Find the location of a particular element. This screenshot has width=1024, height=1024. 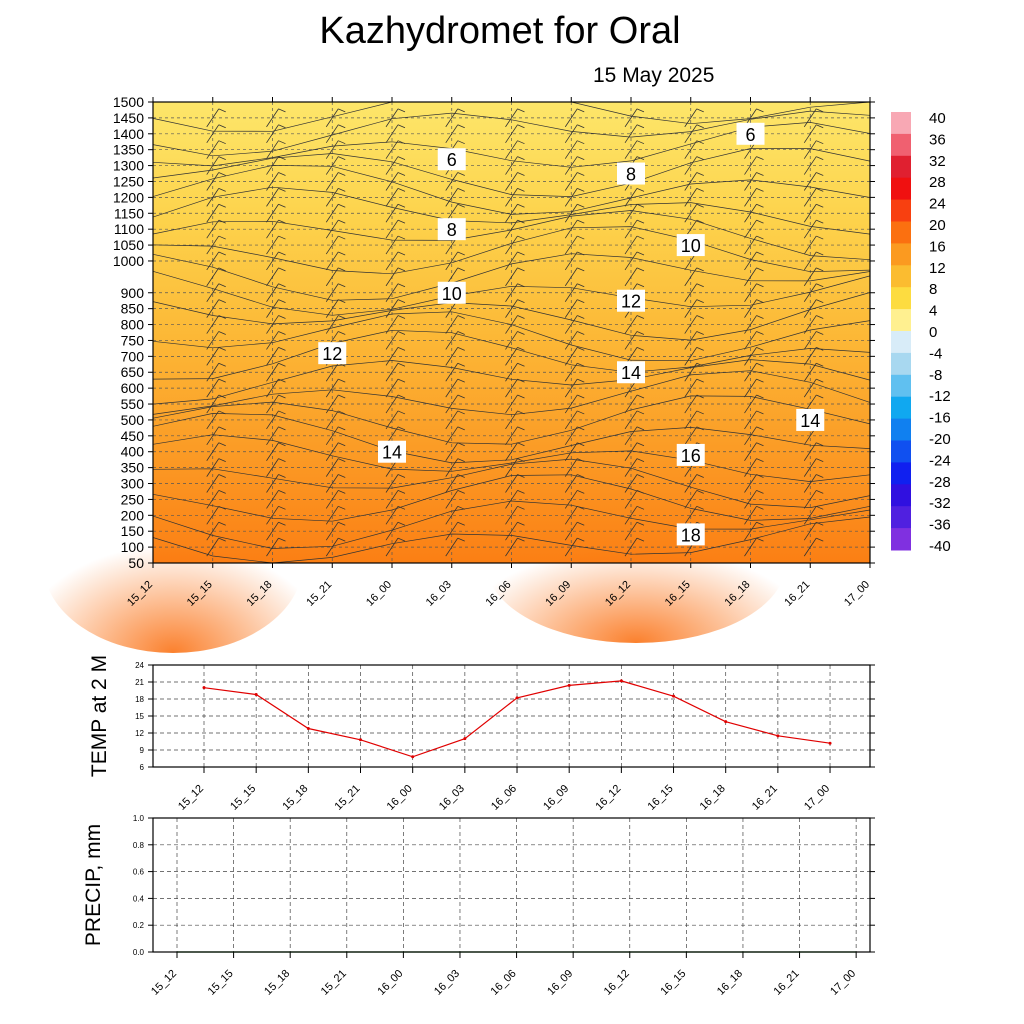

y-tick-label: 9 is located at coordinates (142, 750).